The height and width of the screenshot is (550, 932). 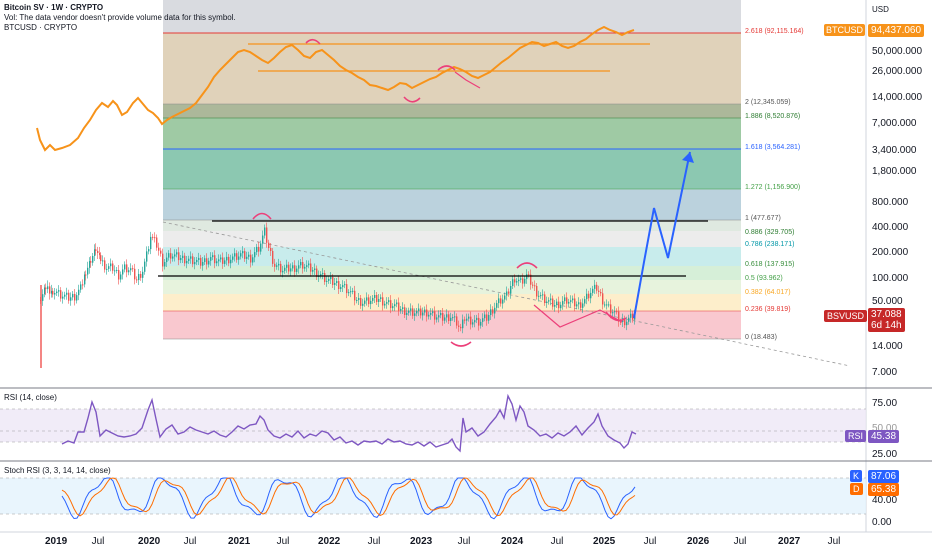 What do you see at coordinates (885, 403) in the screenshot?
I see `rsi-tick-75: 75.00` at bounding box center [885, 403].